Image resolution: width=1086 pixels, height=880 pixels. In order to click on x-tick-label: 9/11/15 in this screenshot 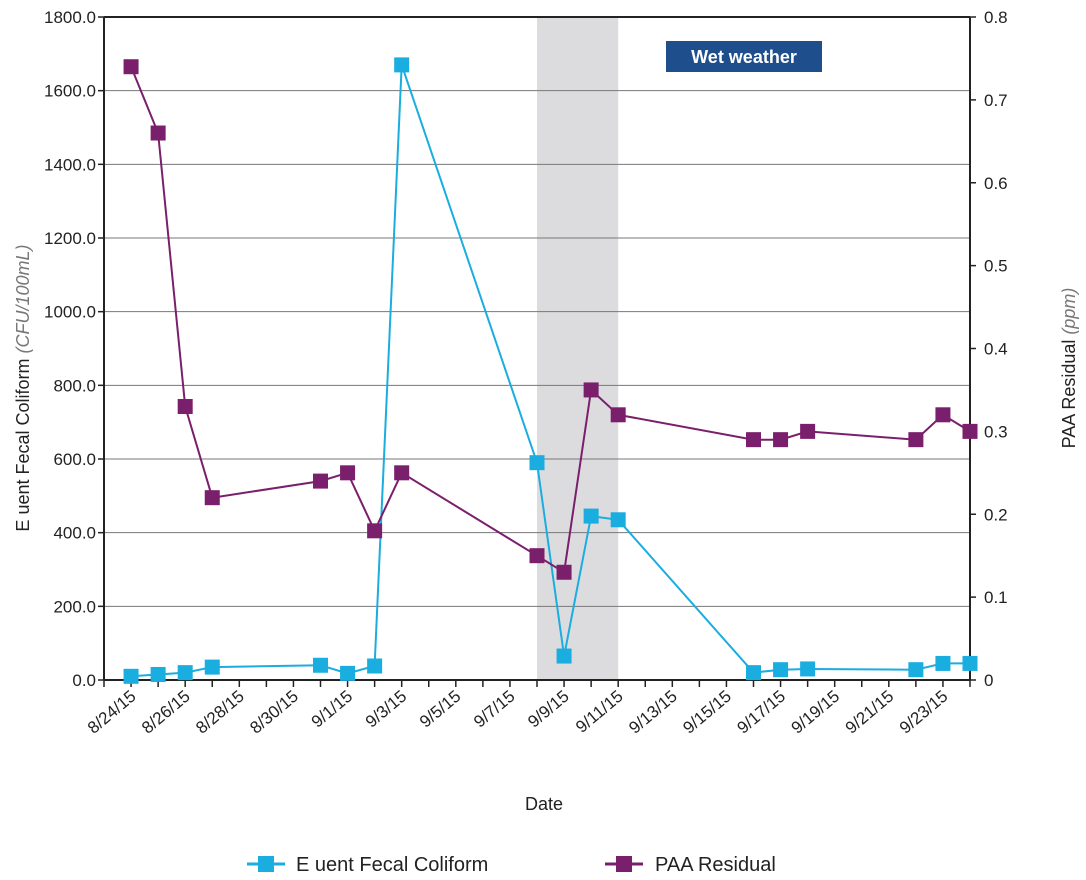, I will do `click(599, 712)`.